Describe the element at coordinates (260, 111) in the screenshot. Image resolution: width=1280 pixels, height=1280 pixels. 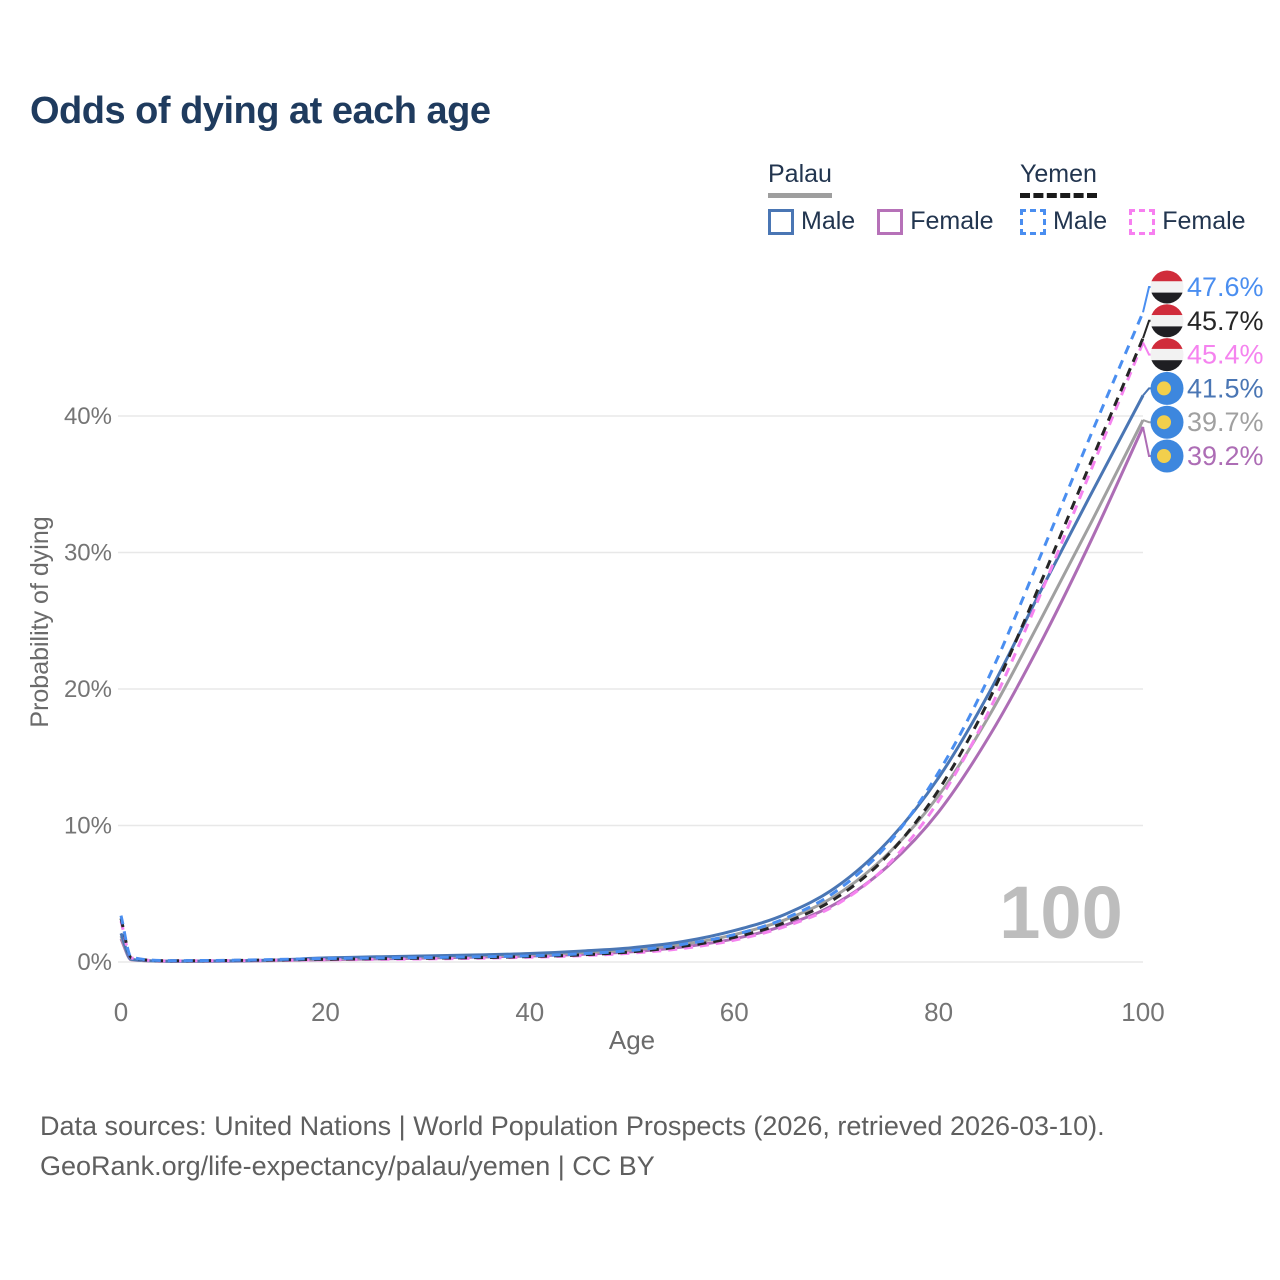
I see `page-title: Odds of dying at each age` at that location.